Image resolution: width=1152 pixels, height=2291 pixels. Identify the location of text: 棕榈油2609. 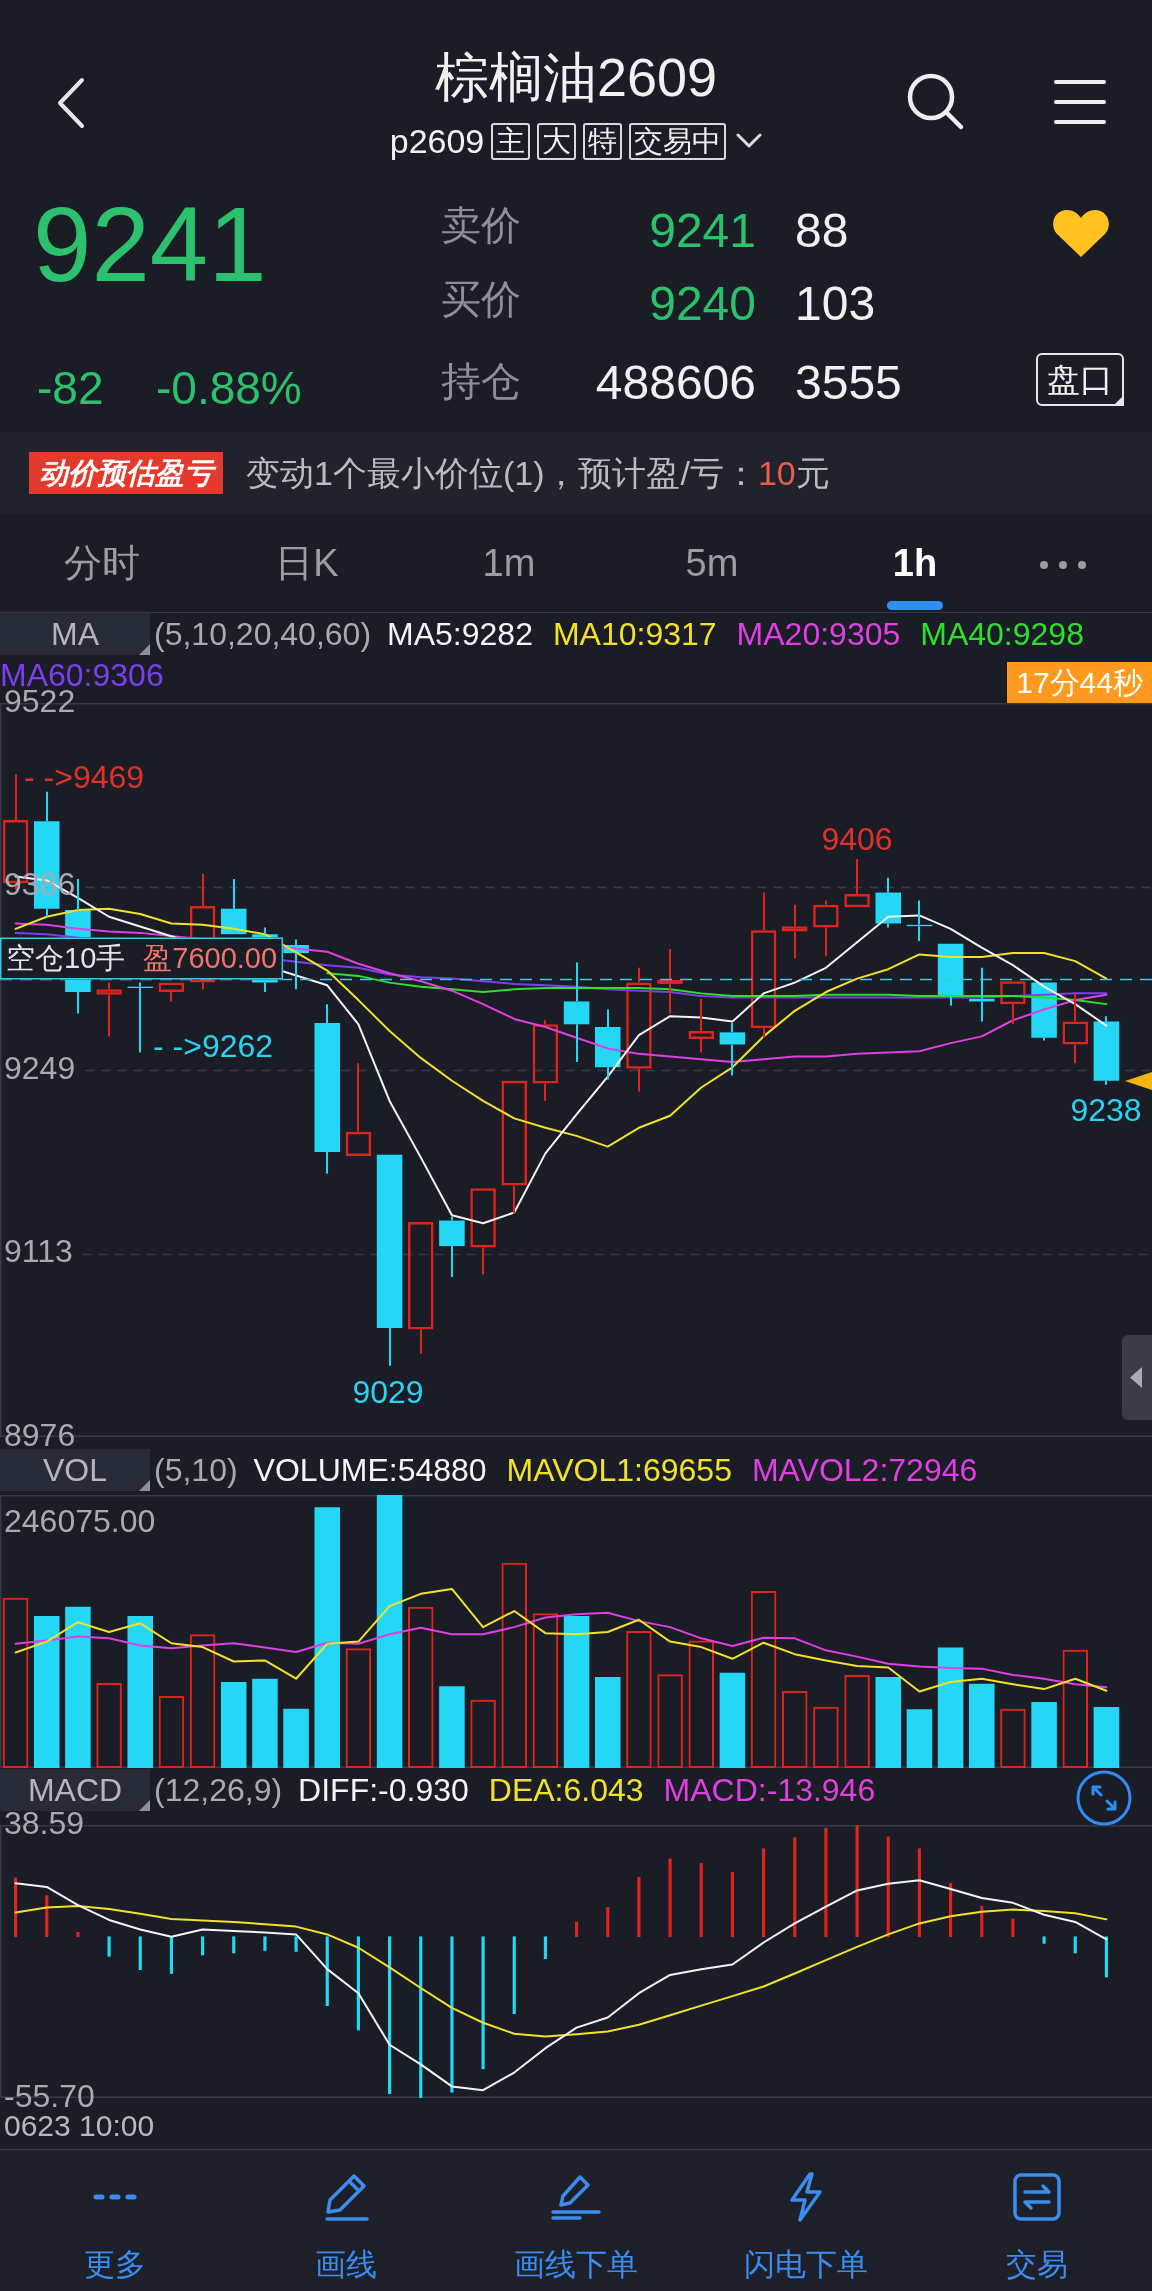
(576, 77).